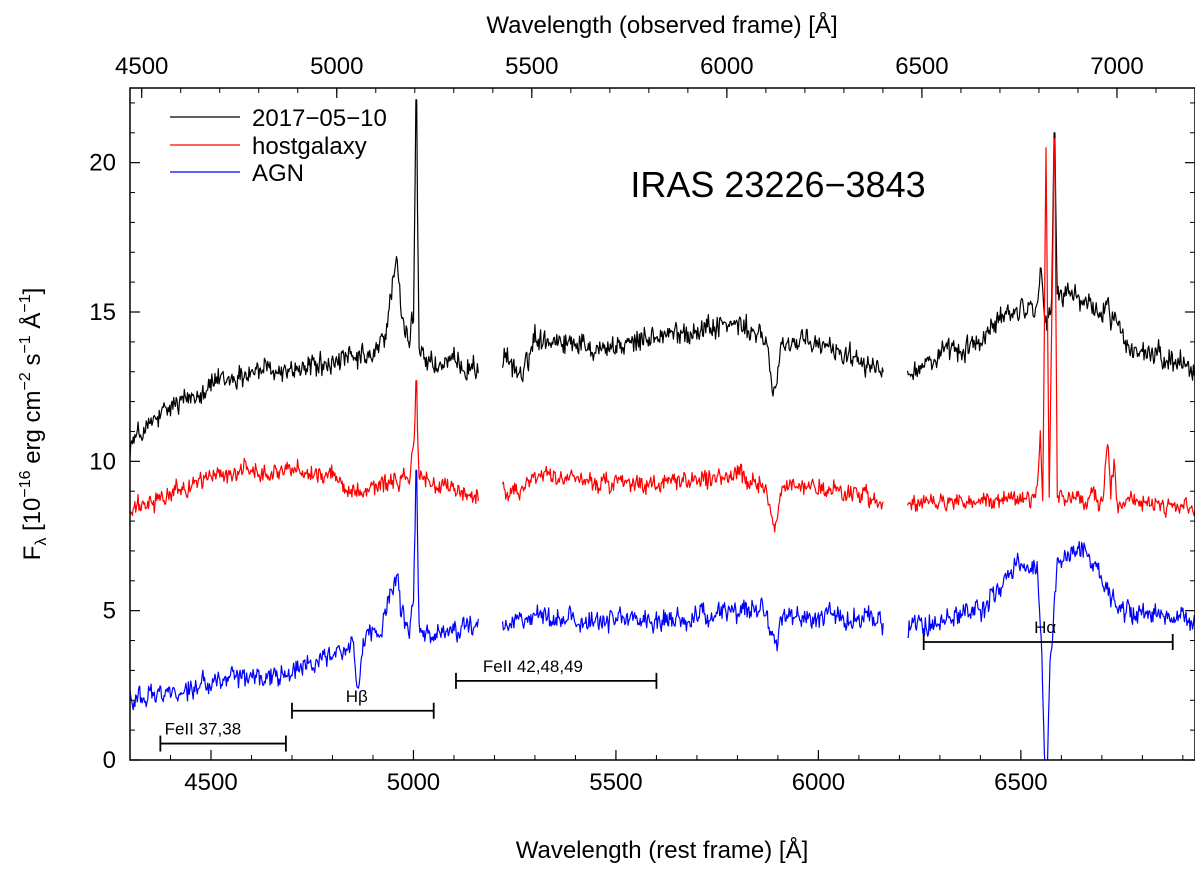 The width and height of the screenshot is (1195, 870). I want to click on annotation-label: FeII 42,48,49, so click(533, 666).